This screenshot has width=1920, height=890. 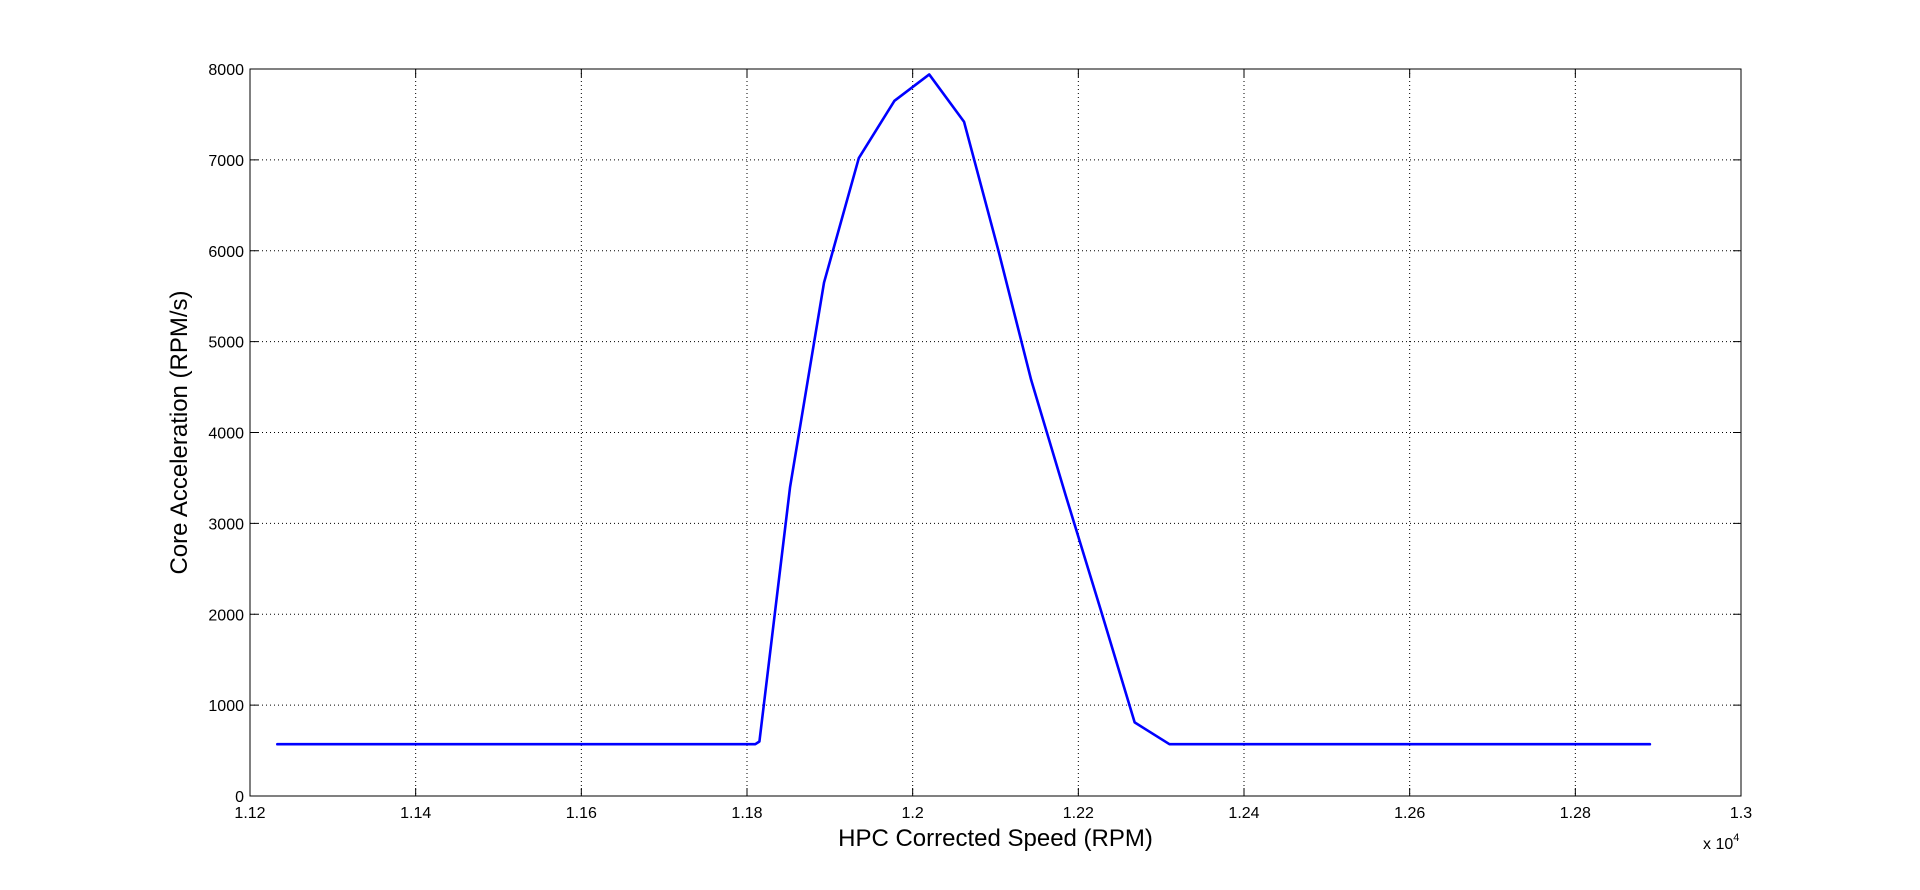 What do you see at coordinates (1736, 838) in the screenshot?
I see `x-axis-multiplier-exponent: 4` at bounding box center [1736, 838].